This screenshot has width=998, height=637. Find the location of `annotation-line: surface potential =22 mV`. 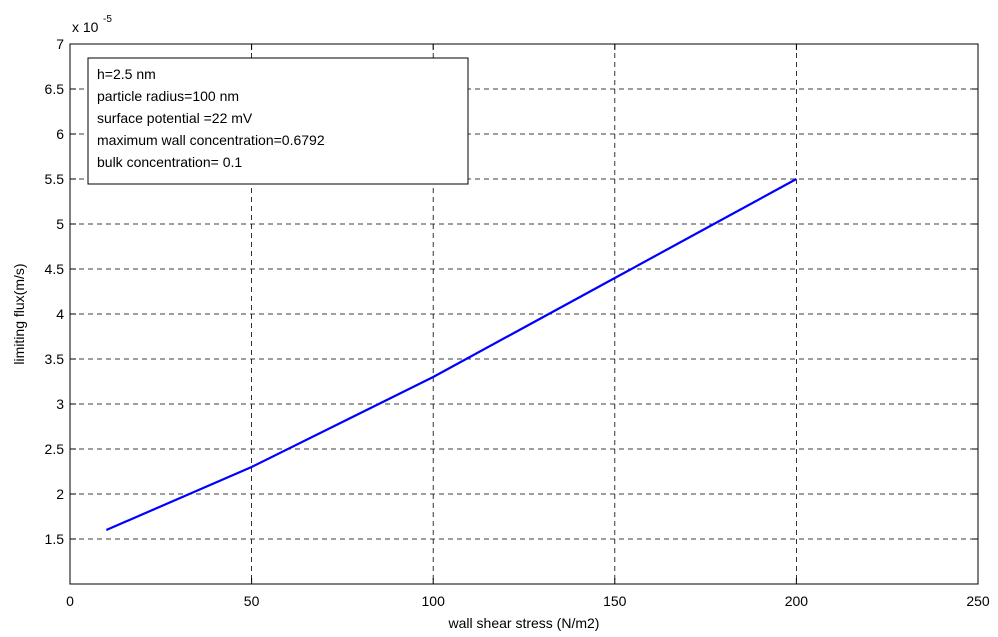

annotation-line: surface potential =22 mV is located at coordinates (175, 118).